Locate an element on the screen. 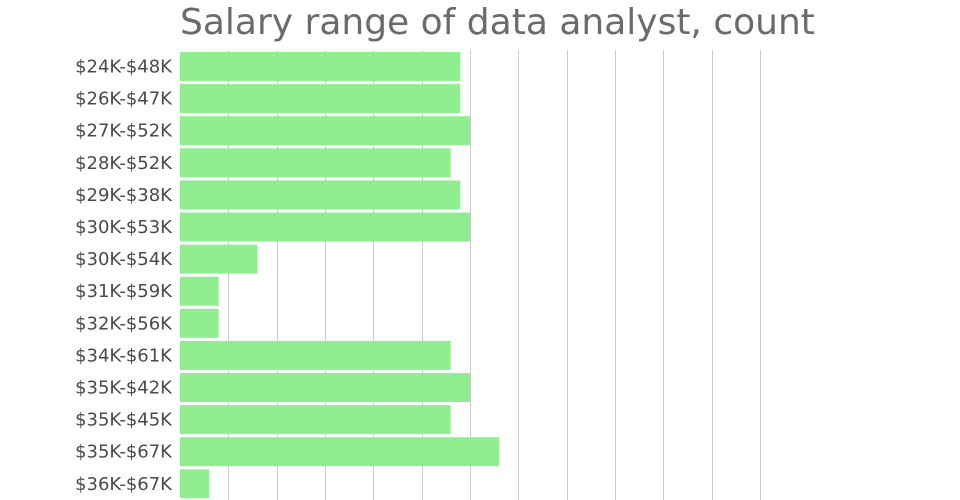 The width and height of the screenshot is (960, 500). category-label: $30K-$53K is located at coordinates (124, 227).